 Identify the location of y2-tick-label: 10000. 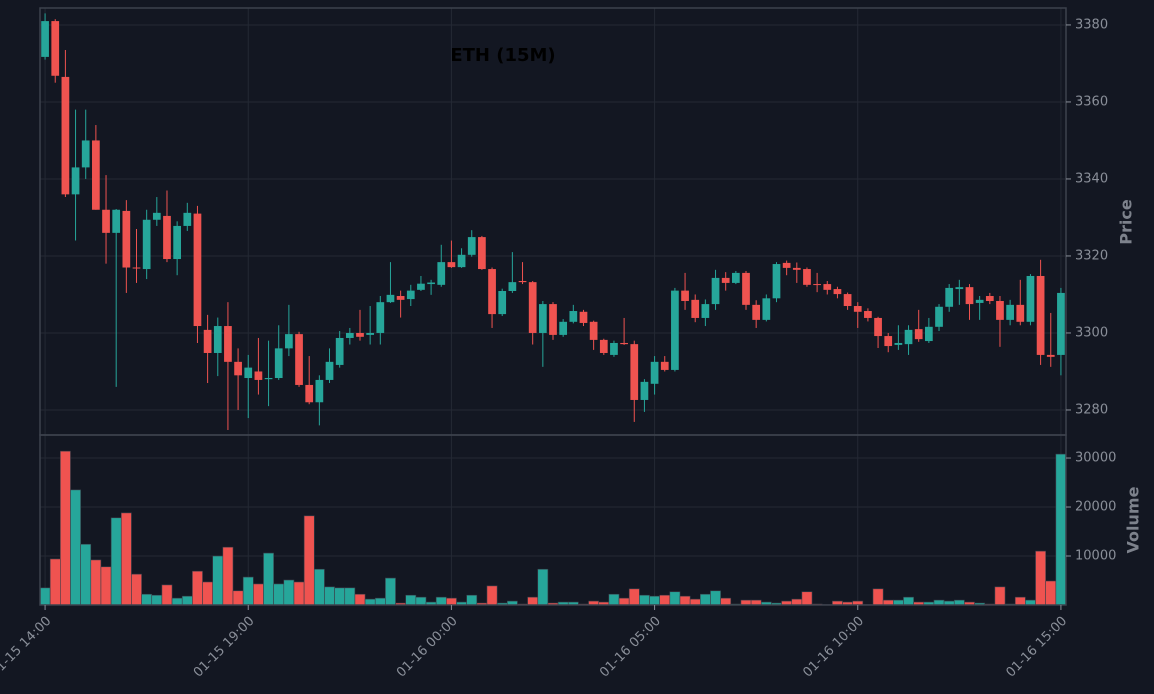
(1095, 556).